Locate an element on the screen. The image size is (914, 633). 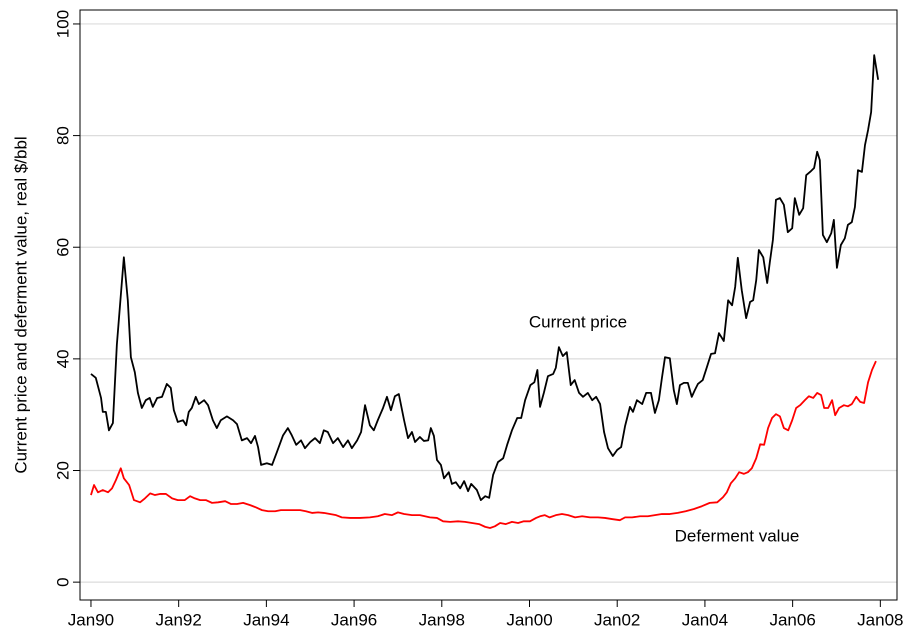
x-tick-label: Jan94 is located at coordinates (266, 619).